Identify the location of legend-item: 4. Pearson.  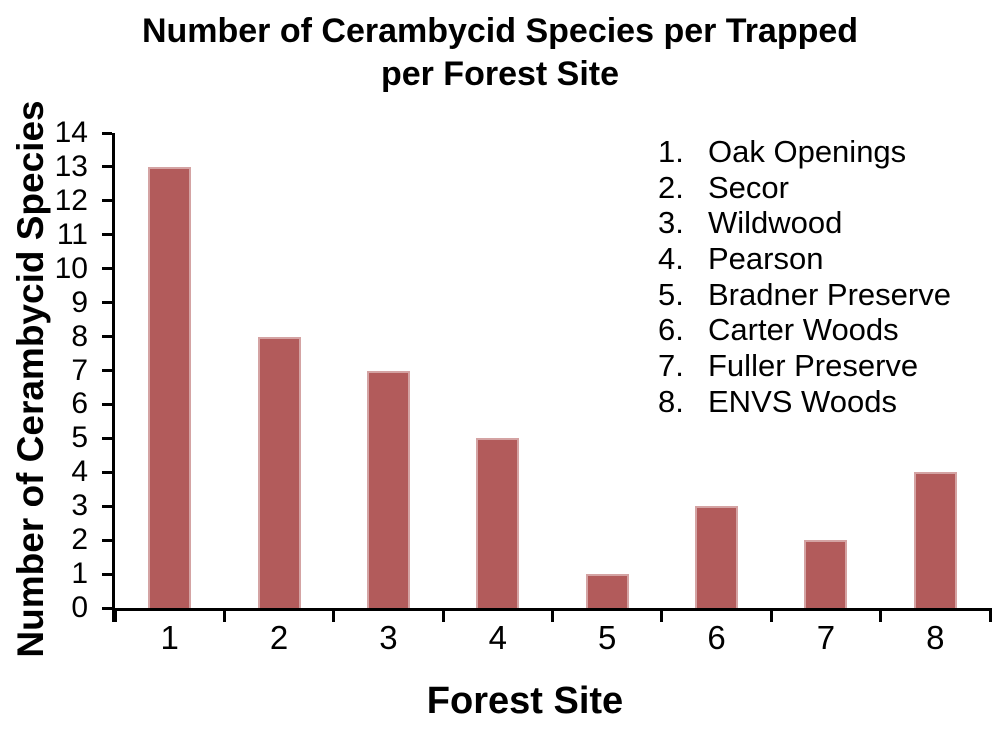
(804, 259).